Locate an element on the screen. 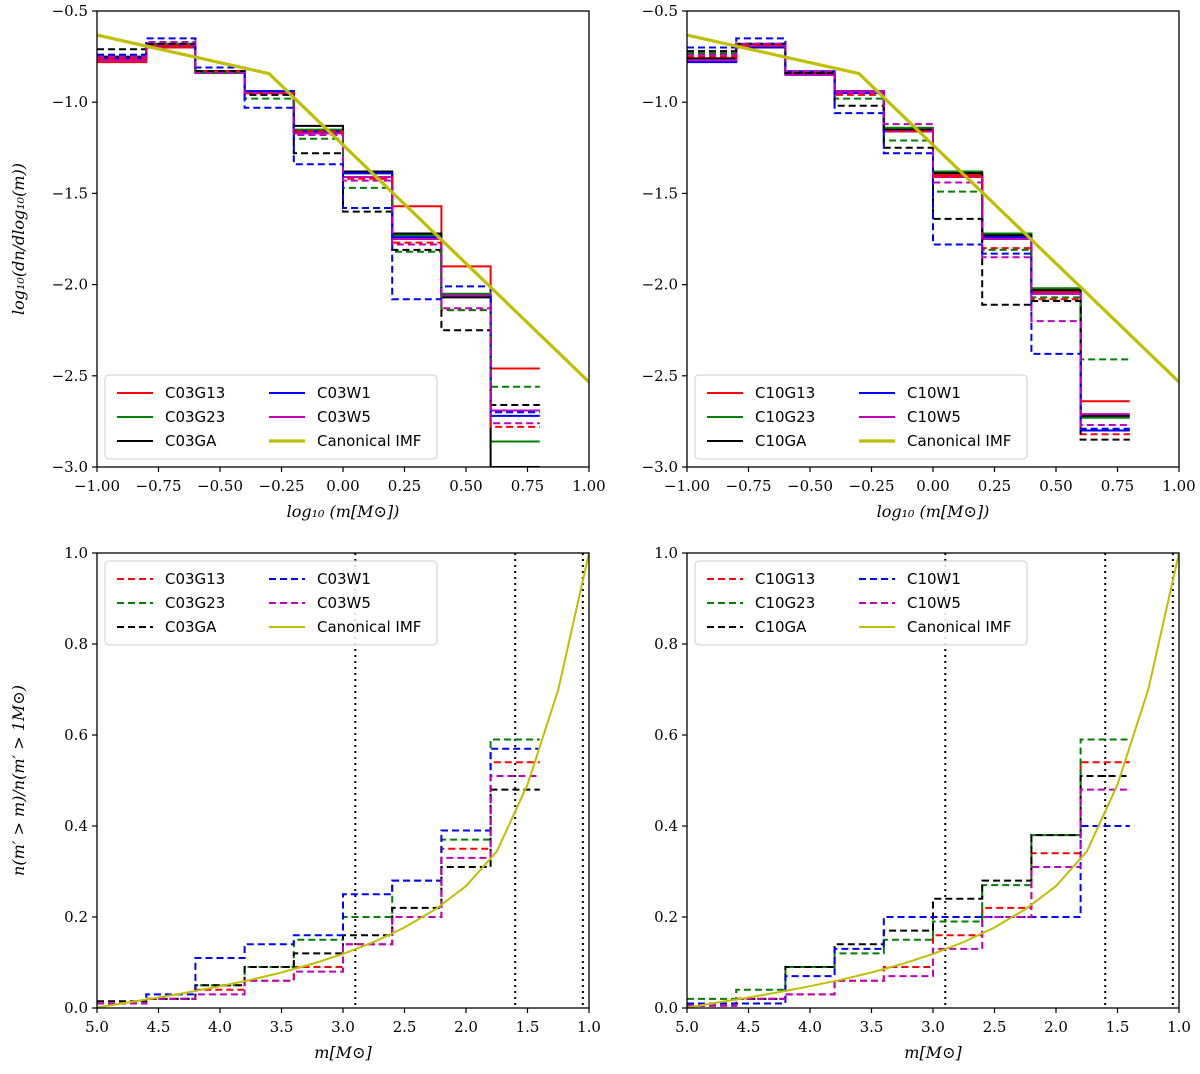 The width and height of the screenshot is (1200, 1074). series-c03ga-dashed is located at coordinates (318, 224).